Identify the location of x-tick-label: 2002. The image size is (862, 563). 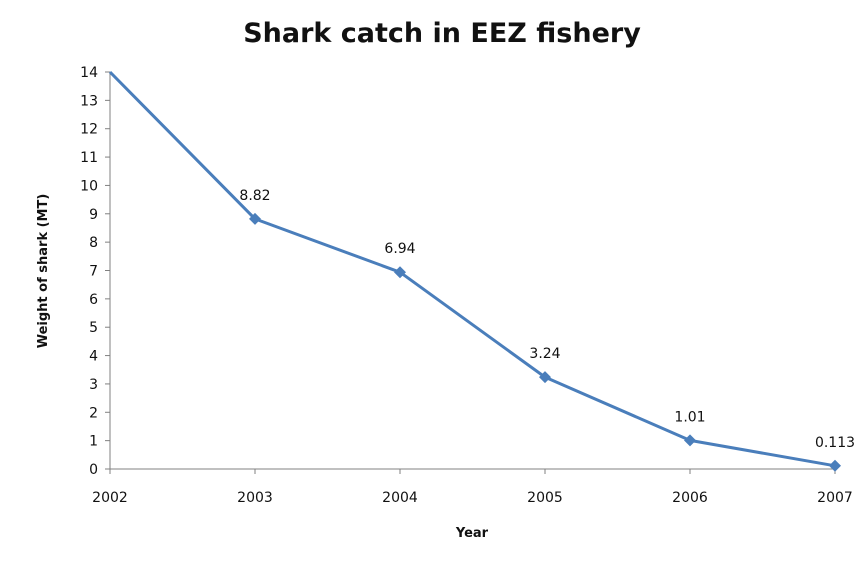
(110, 498).